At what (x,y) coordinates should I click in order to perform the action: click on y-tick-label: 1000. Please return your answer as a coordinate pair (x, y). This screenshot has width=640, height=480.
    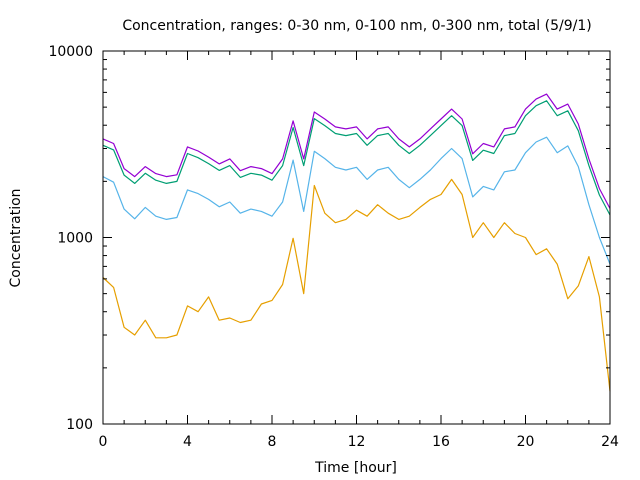
    Looking at the image, I should click on (75, 239).